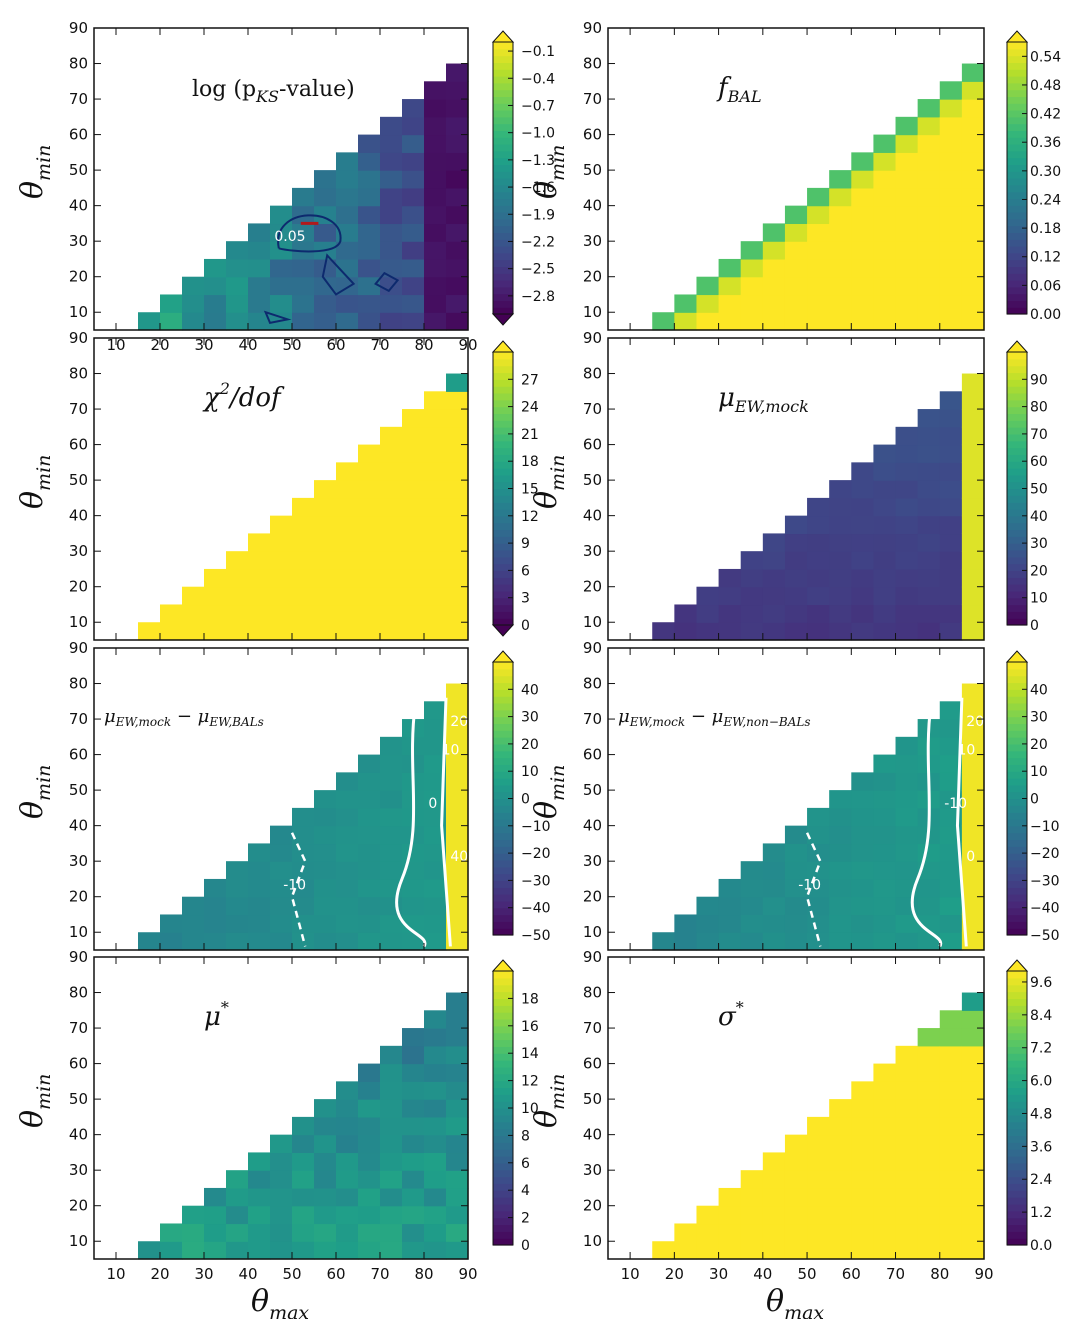 This screenshot has width=1080, height=1319. Describe the element at coordinates (530, 435) in the screenshot. I see `colorbar-tick-label: 21` at that location.